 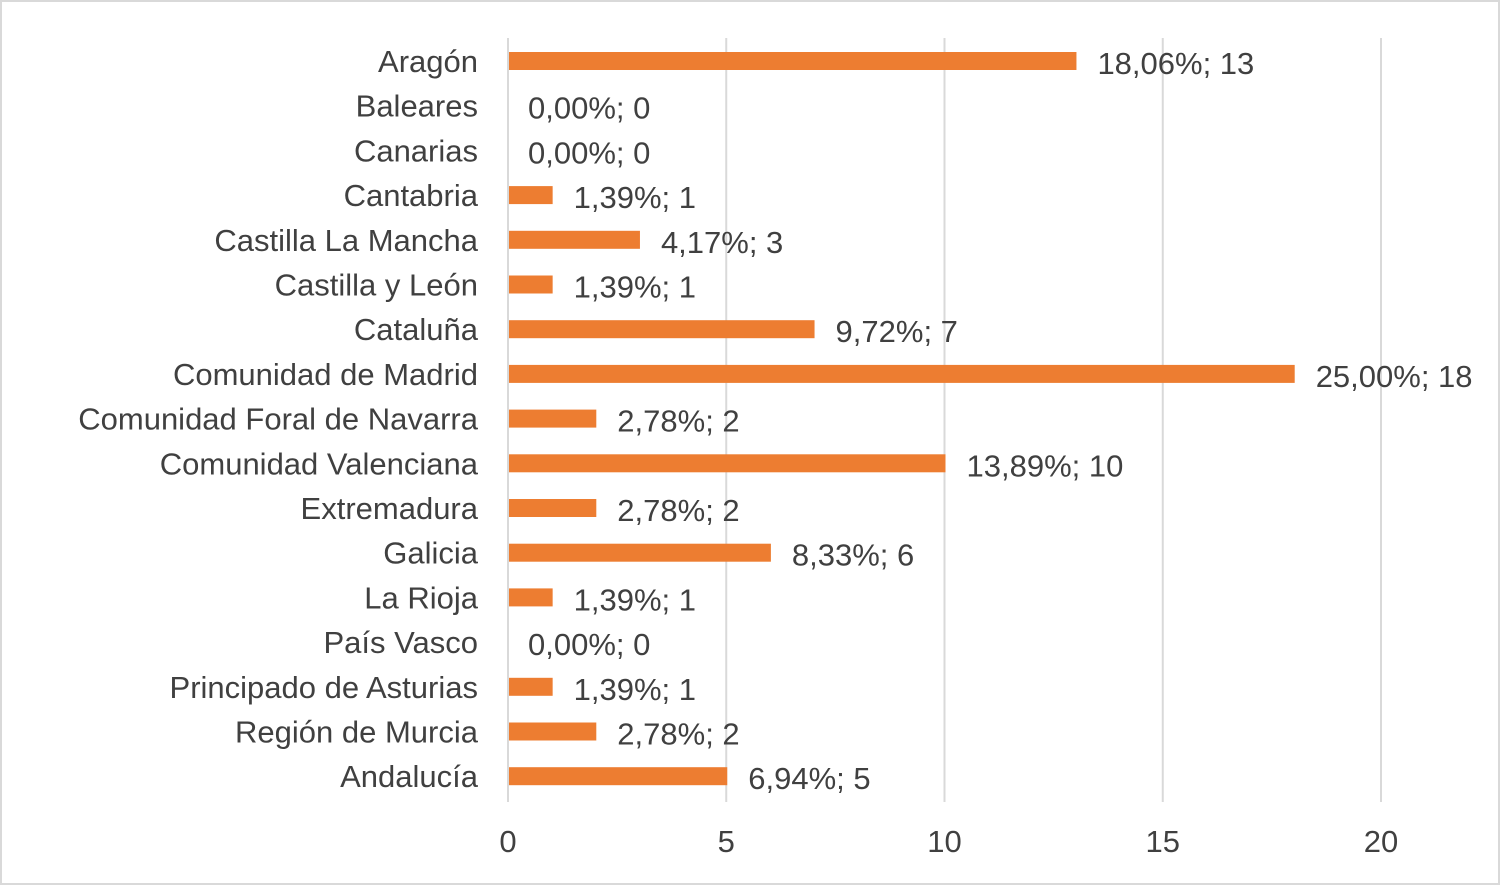 I want to click on x-axis-tick-labels: 0 5 10 15 20, so click(x=948, y=841).